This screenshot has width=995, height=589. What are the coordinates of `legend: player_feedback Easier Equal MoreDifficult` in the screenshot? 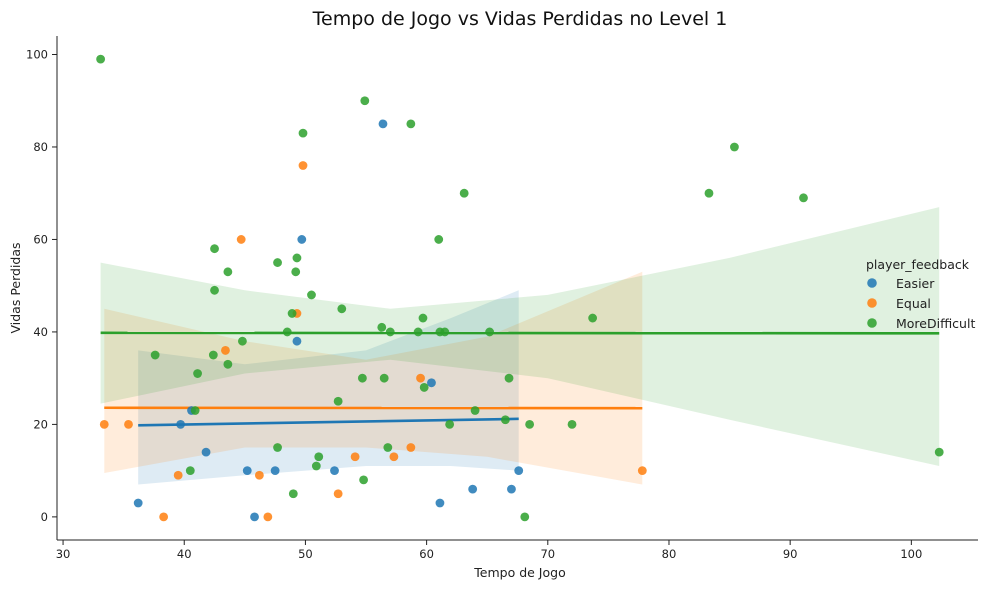 It's located at (920, 294).